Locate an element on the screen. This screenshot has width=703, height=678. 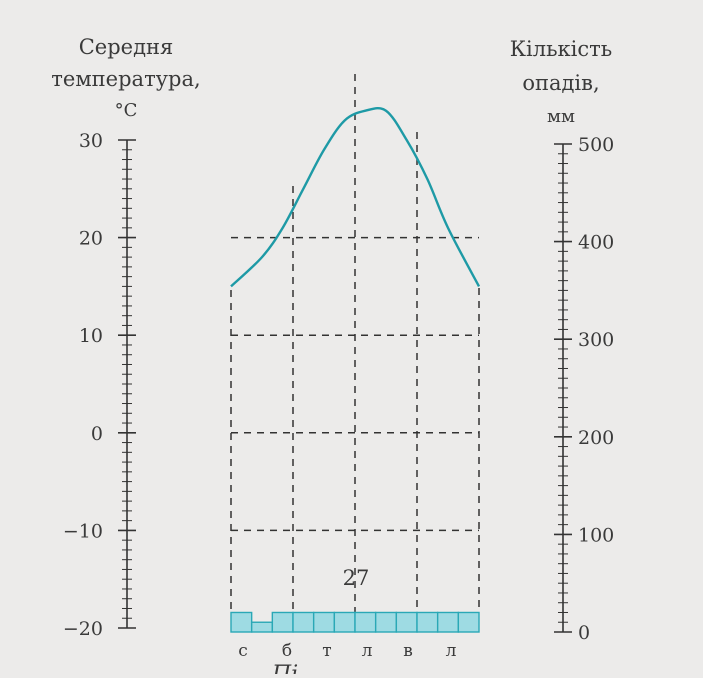
right-tick-label: 0 is located at coordinates (584, 633).